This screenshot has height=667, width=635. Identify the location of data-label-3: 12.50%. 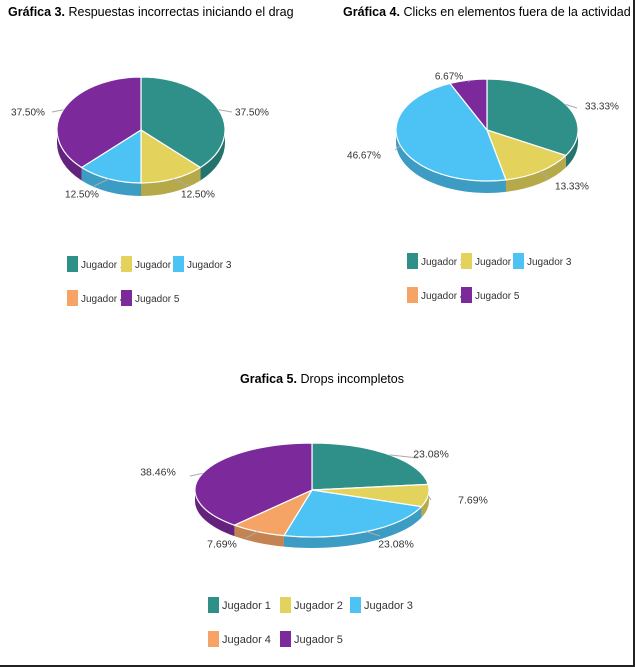
(82, 195).